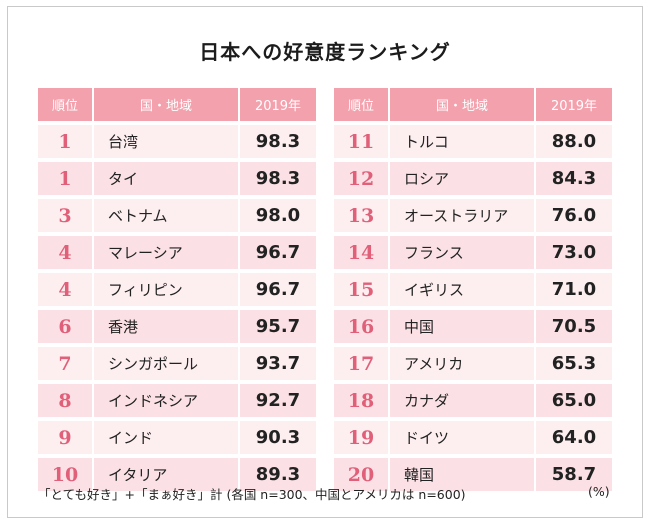 The width and height of the screenshot is (650, 524). I want to click on country-cell: フィリピン, so click(167, 289).